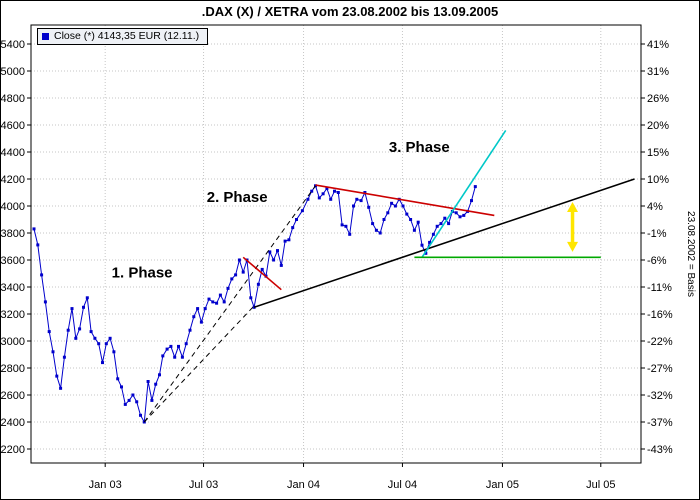  I want to click on price-axis-label: 3600, so click(13, 261).